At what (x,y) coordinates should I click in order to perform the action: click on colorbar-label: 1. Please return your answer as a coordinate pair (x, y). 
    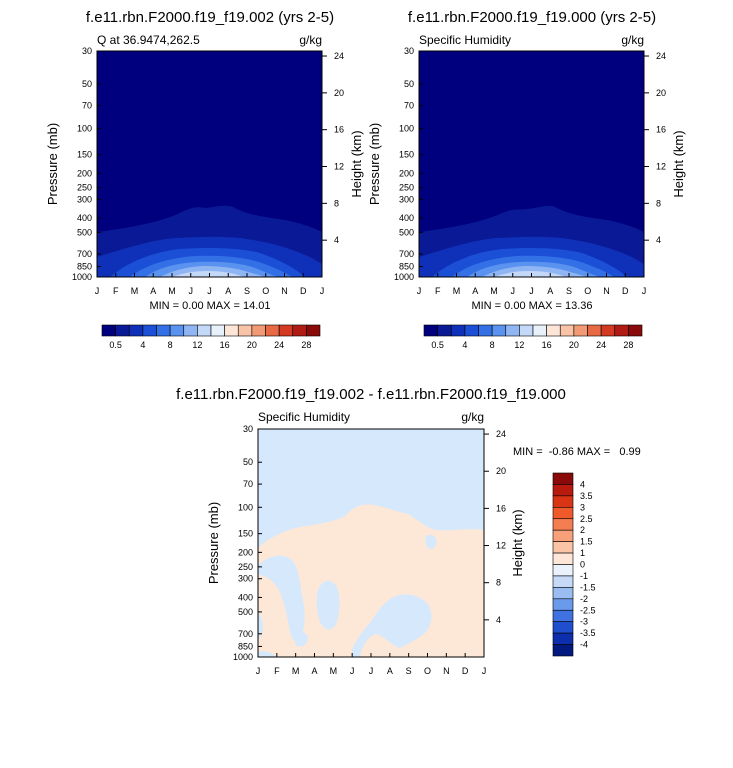
    Looking at the image, I should click on (582, 553).